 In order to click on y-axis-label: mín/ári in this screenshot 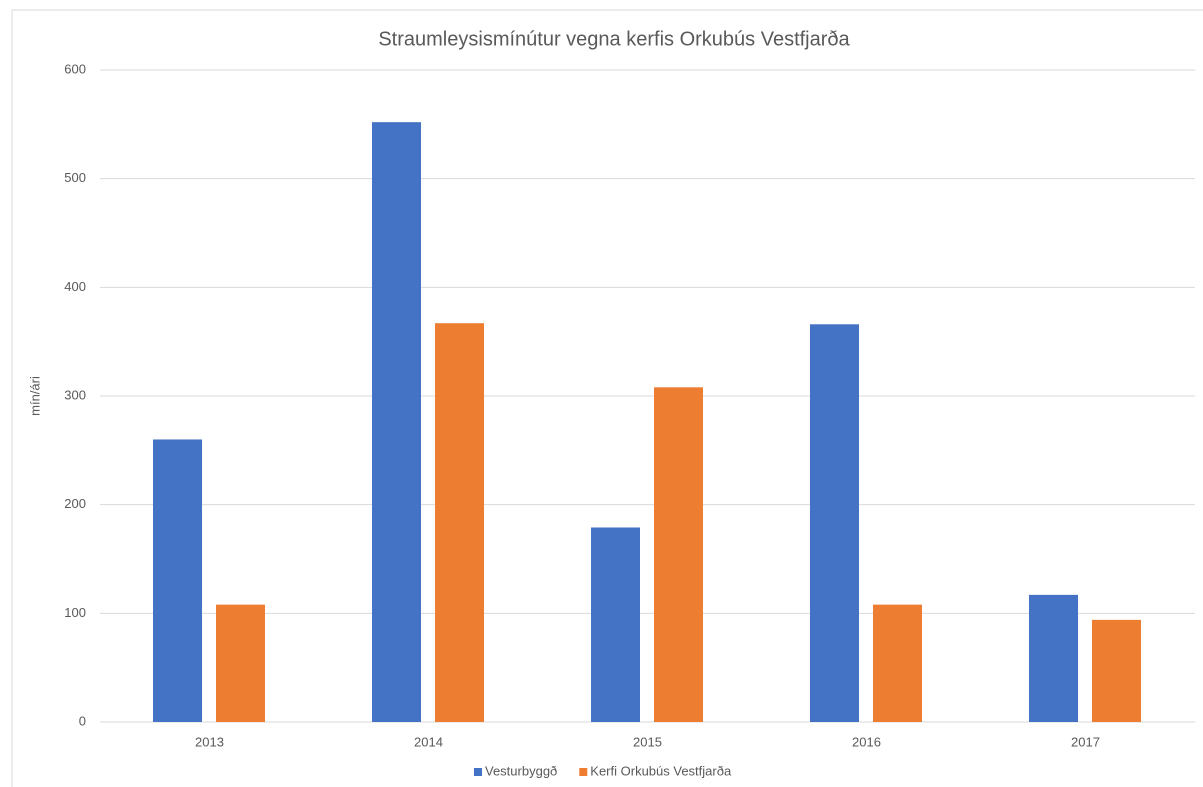, I will do `click(34, 396)`.